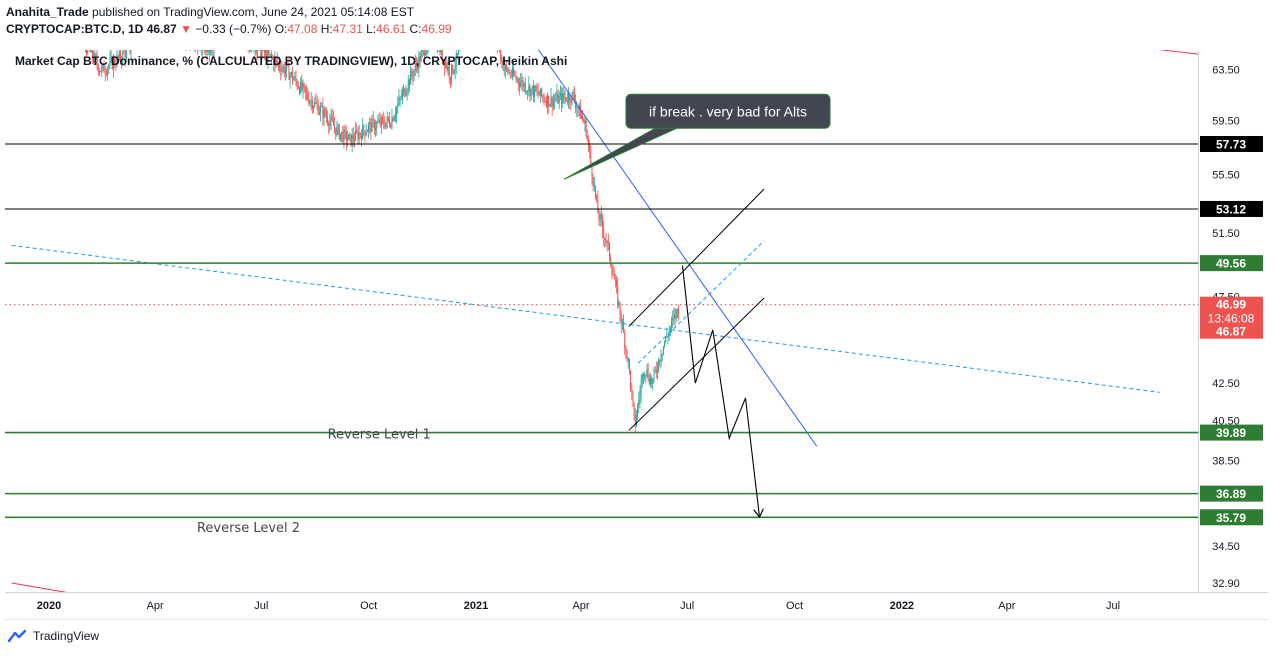 Image resolution: width=1274 pixels, height=656 pixels. What do you see at coordinates (580, 606) in the screenshot?
I see `x-tick-label: Apr` at bounding box center [580, 606].